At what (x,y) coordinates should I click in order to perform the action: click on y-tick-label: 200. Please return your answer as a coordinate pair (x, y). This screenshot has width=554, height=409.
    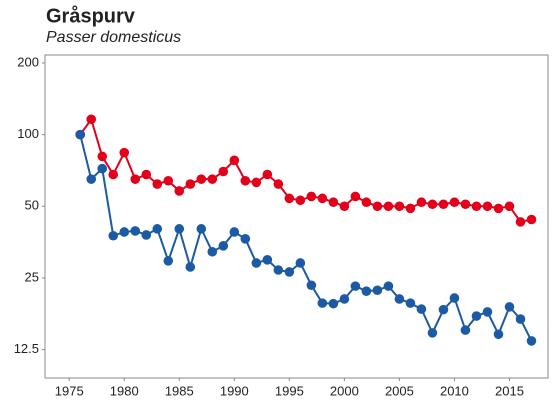
    Looking at the image, I should click on (28, 61).